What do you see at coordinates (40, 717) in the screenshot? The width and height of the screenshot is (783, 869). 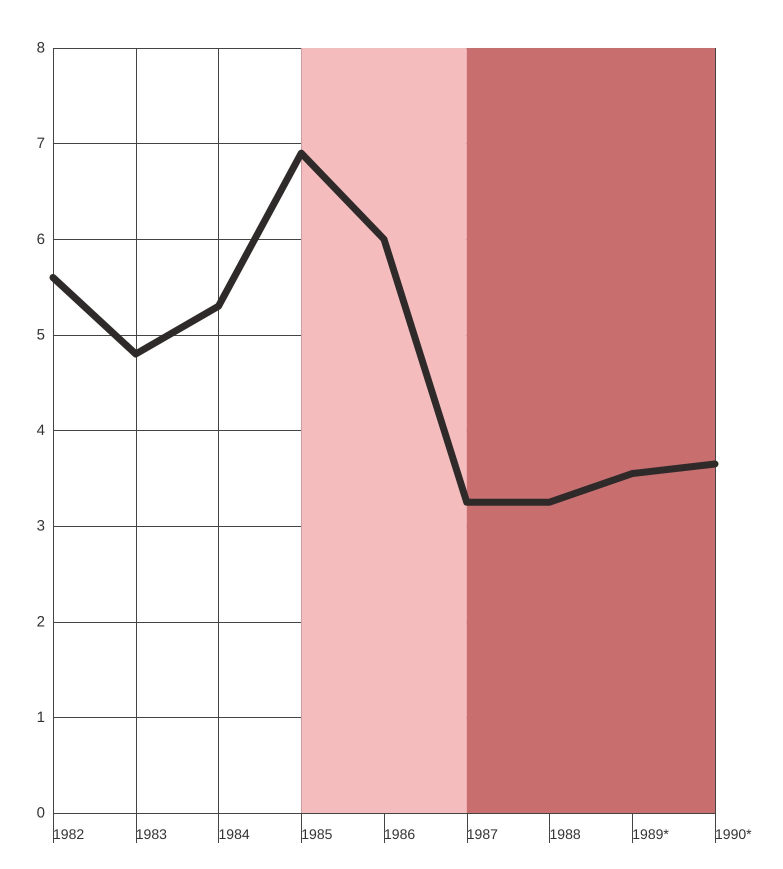 I see `y-tick-label: 1` at bounding box center [40, 717].